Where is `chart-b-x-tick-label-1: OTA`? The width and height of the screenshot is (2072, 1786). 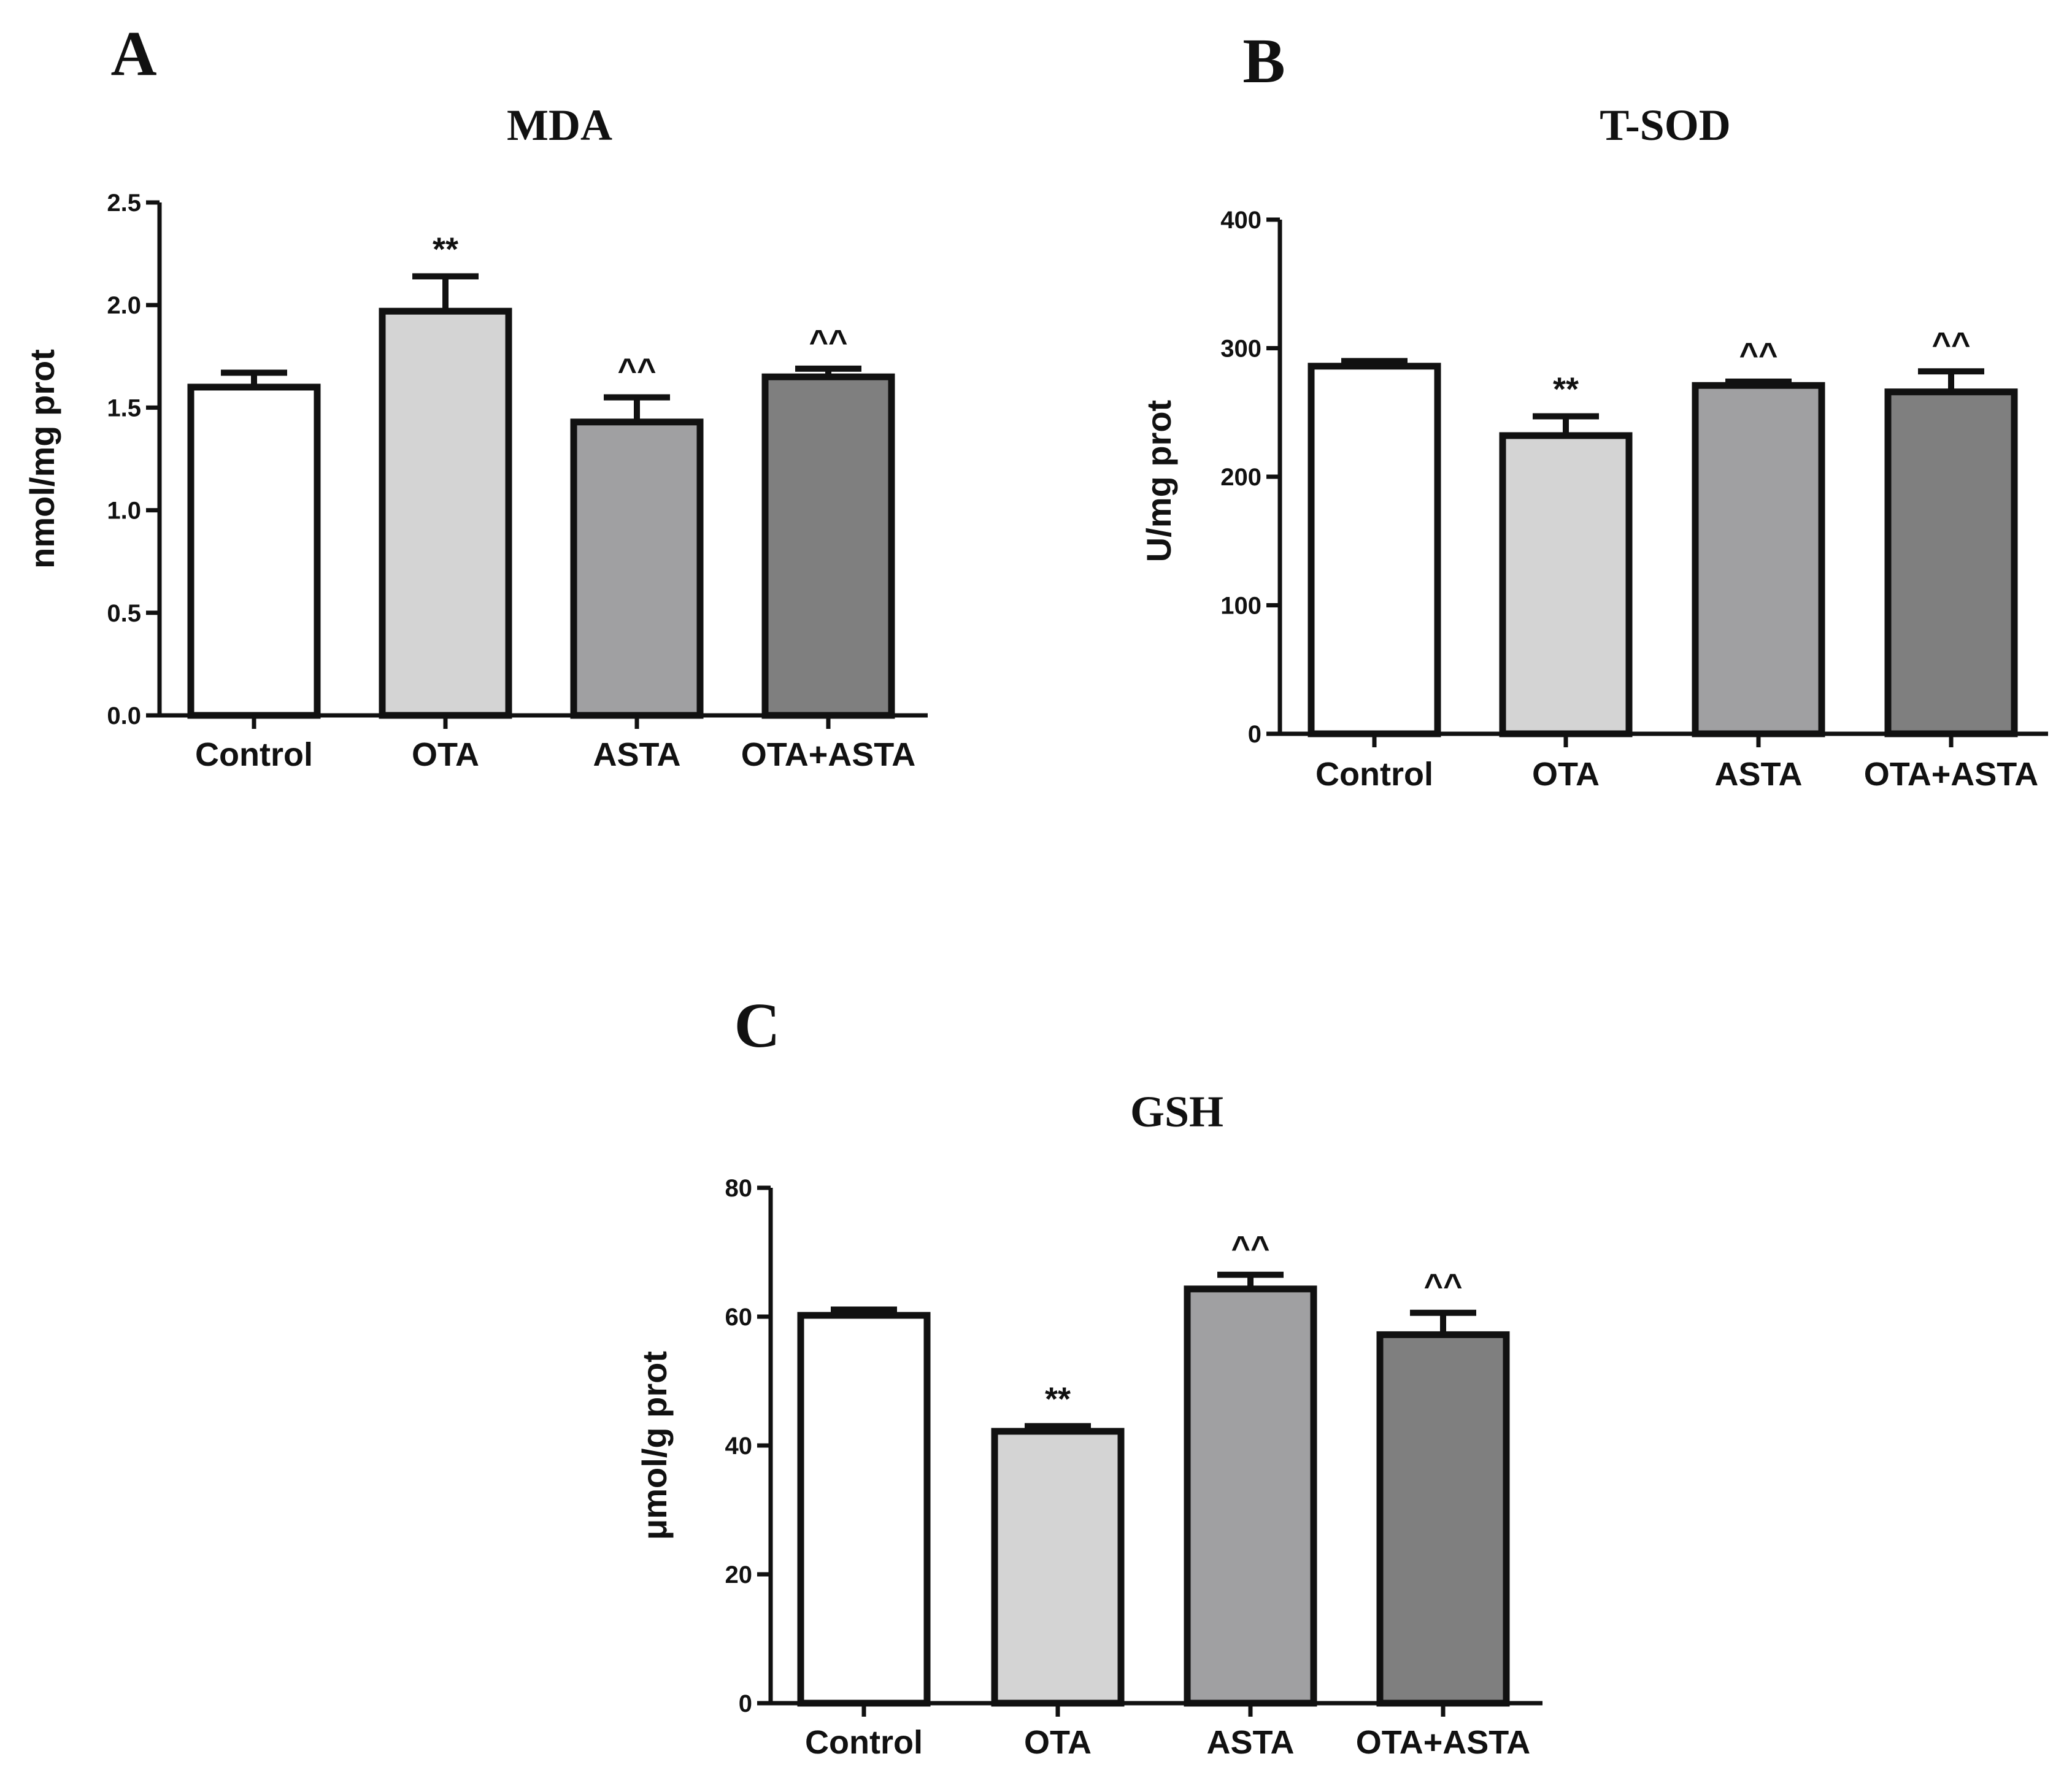 chart-b-x-tick-label-1: OTA is located at coordinates (1566, 775).